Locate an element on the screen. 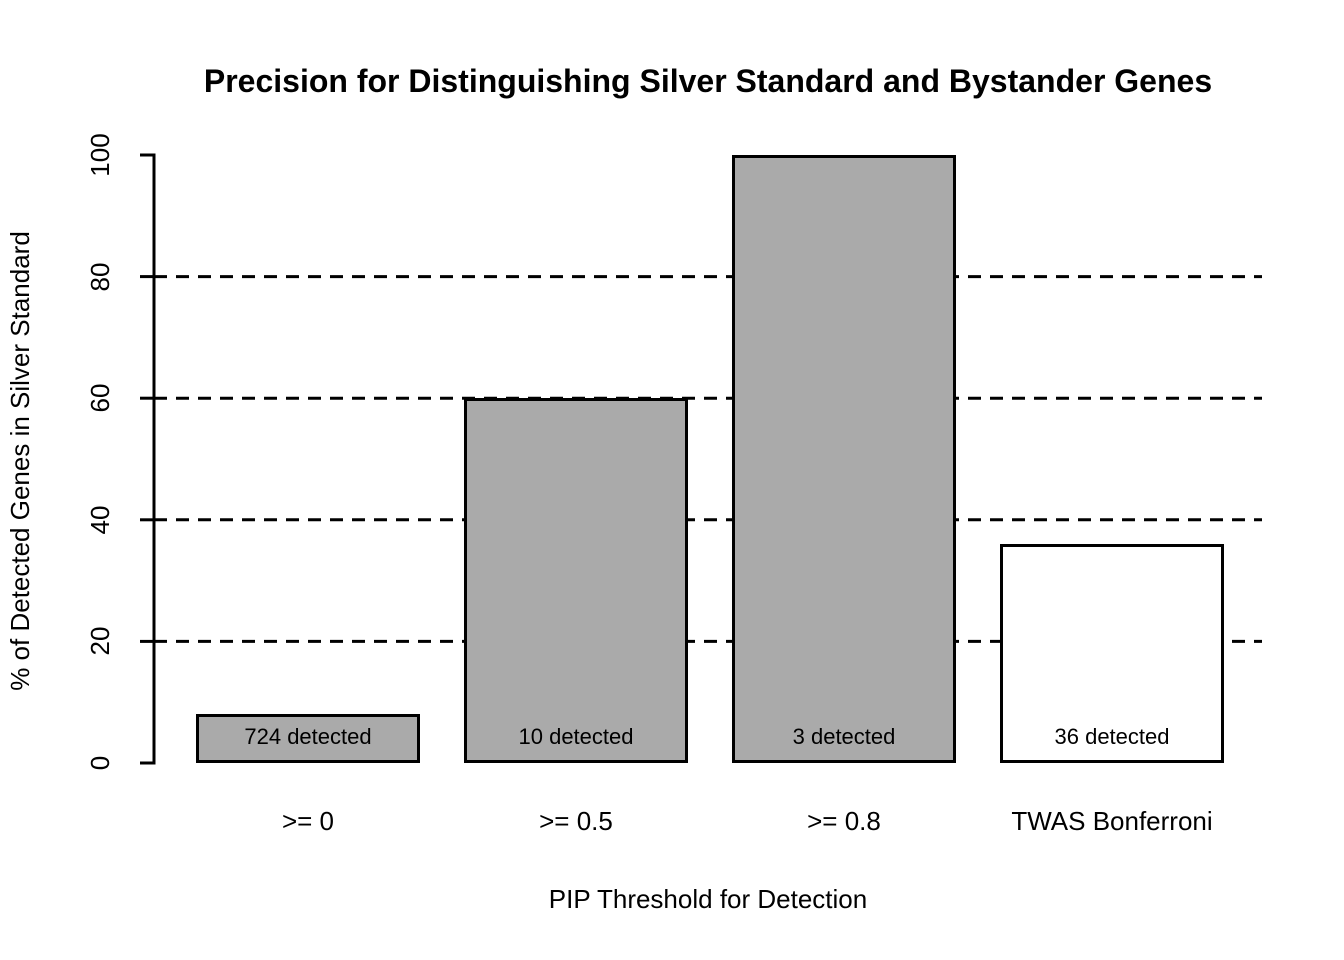 This screenshot has width=1344, height=960. x-tick-label: >= 0.5 is located at coordinates (576, 821).